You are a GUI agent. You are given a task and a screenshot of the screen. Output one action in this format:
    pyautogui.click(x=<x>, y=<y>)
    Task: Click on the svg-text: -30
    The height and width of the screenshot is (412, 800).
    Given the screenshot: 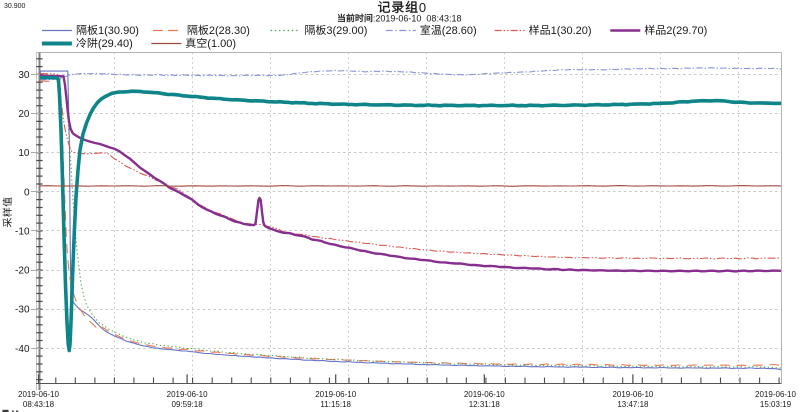 What is the action you would take?
    pyautogui.click(x=22, y=310)
    